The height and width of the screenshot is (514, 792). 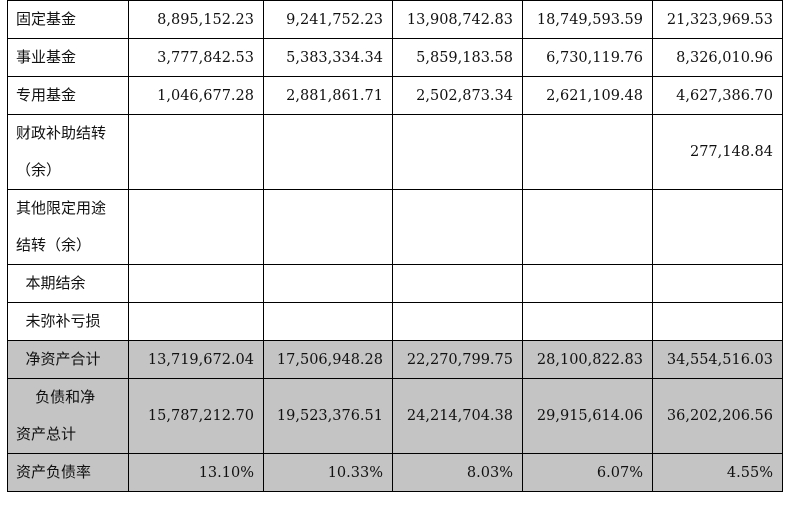 I want to click on row-label: 净资产合计, so click(x=68, y=359).